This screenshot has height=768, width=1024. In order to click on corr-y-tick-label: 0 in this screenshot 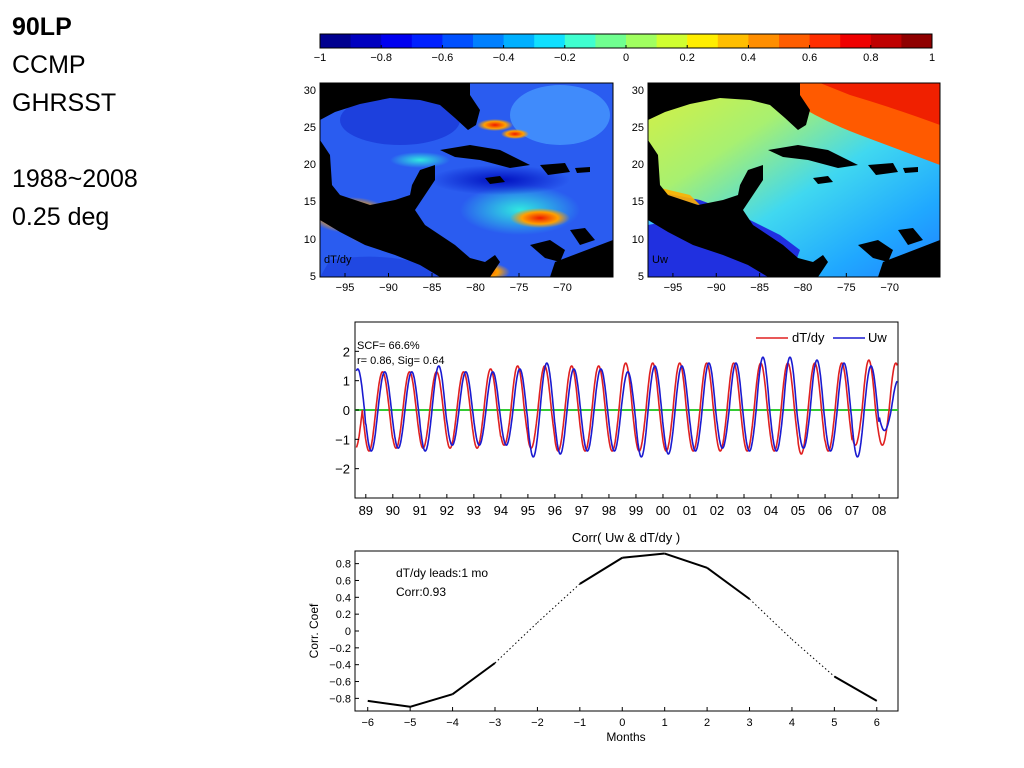, I will do `click(348, 632)`.